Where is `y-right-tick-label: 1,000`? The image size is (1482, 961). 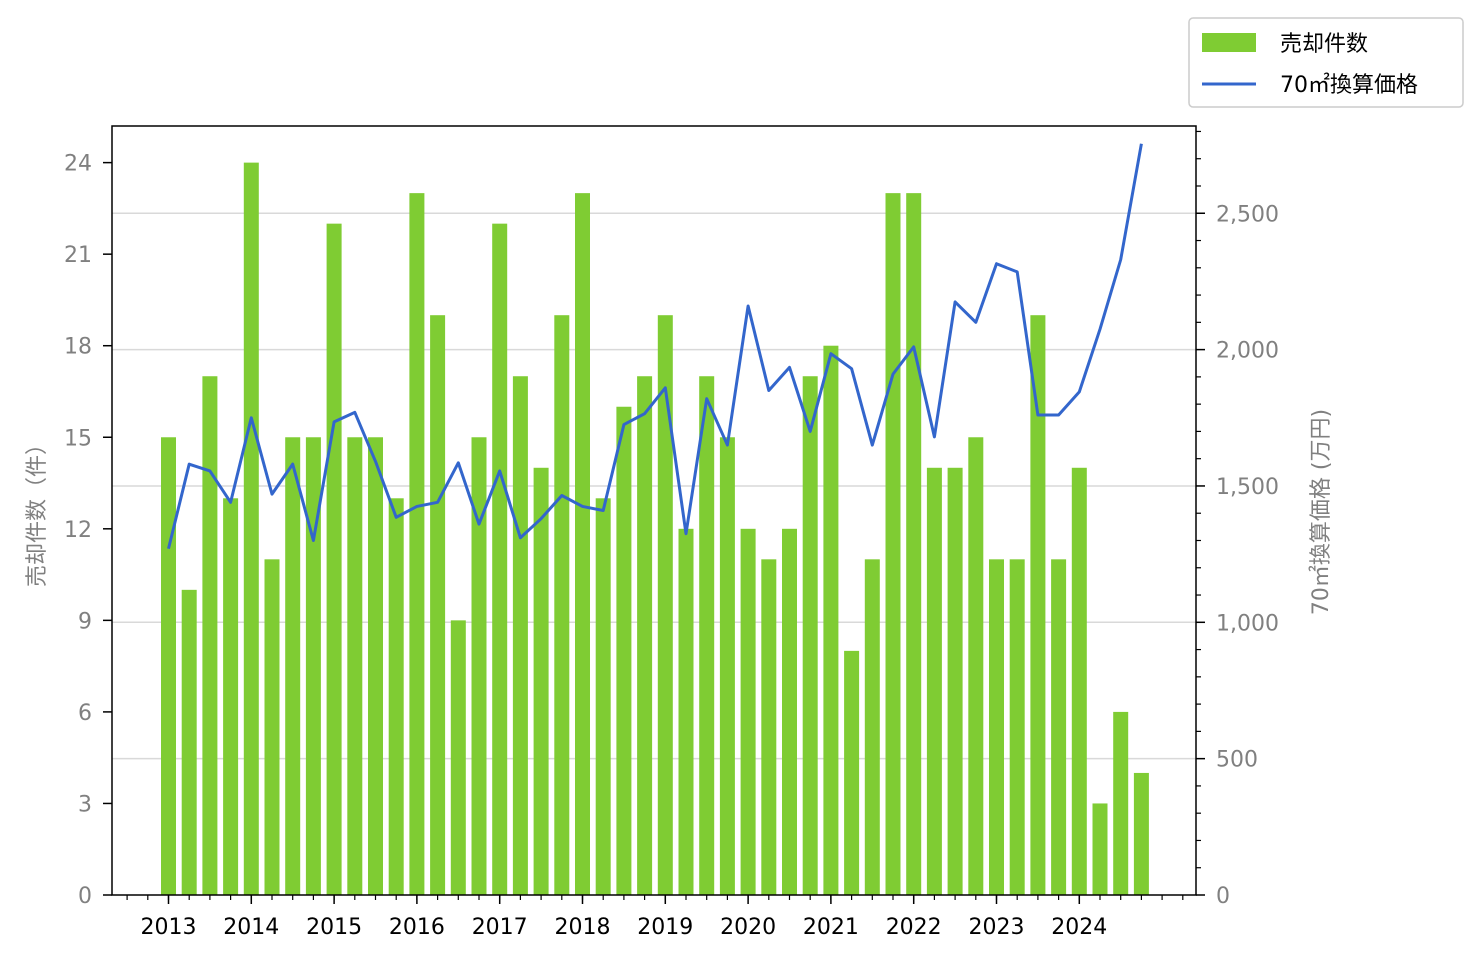 y-right-tick-label: 1,000 is located at coordinates (1247, 623).